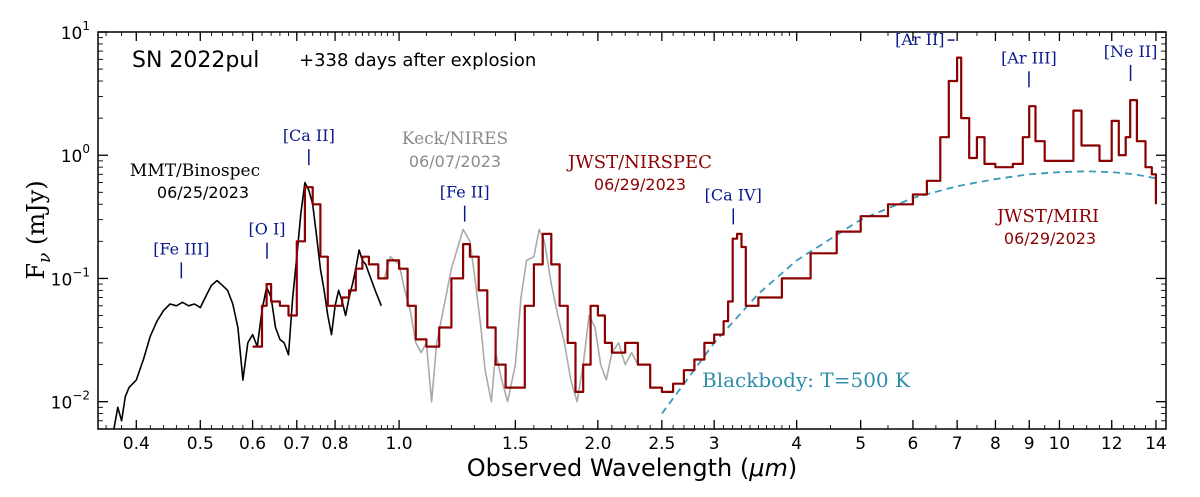 The height and width of the screenshot is (497, 1200). I want to click on x-tick-label: 2.0, so click(597, 444).